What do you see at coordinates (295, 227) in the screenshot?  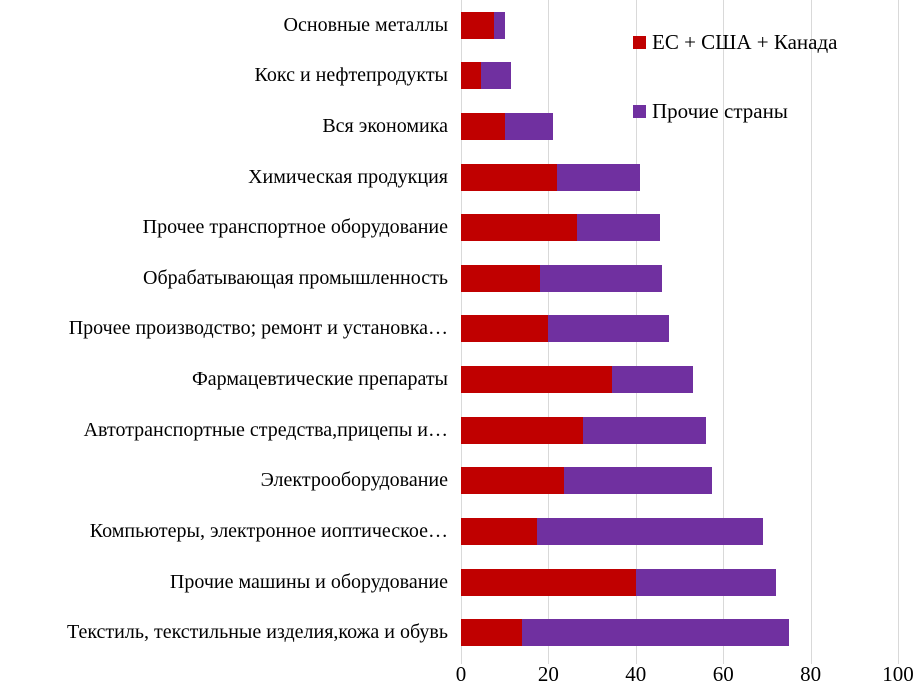 I see `category-label: Прочее транспортное оборудование` at bounding box center [295, 227].